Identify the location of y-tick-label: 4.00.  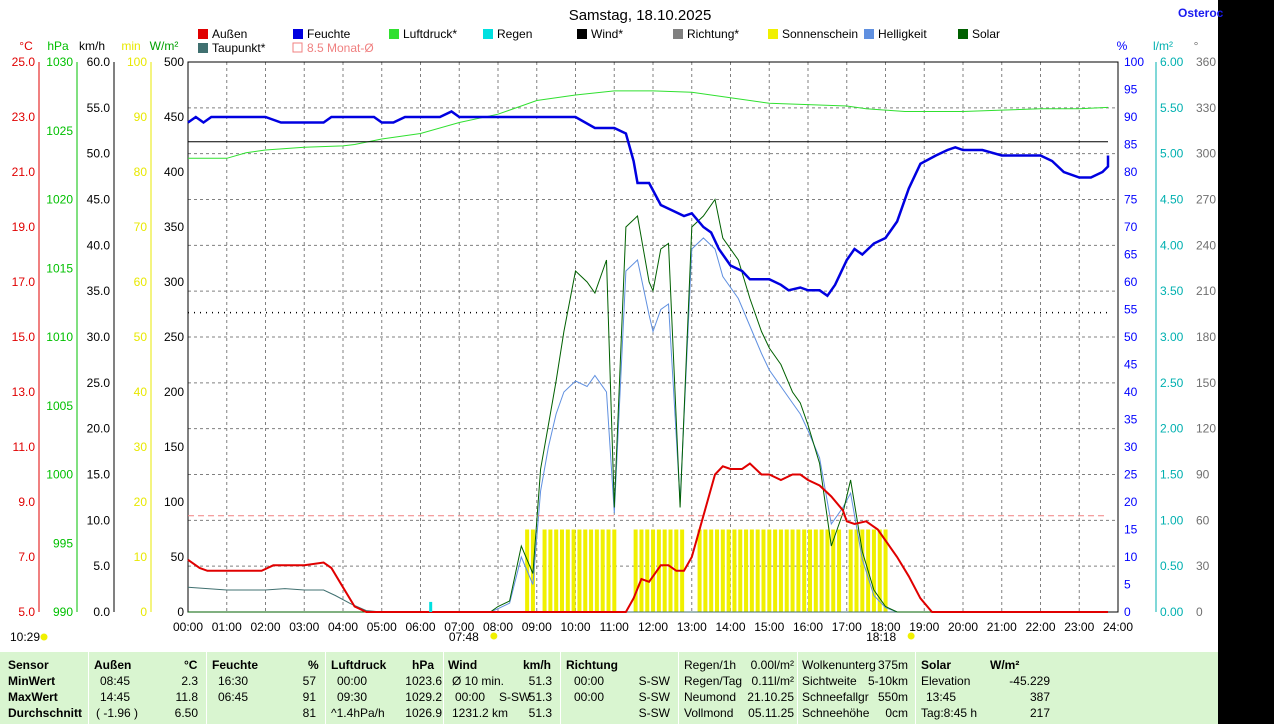
(1172, 245).